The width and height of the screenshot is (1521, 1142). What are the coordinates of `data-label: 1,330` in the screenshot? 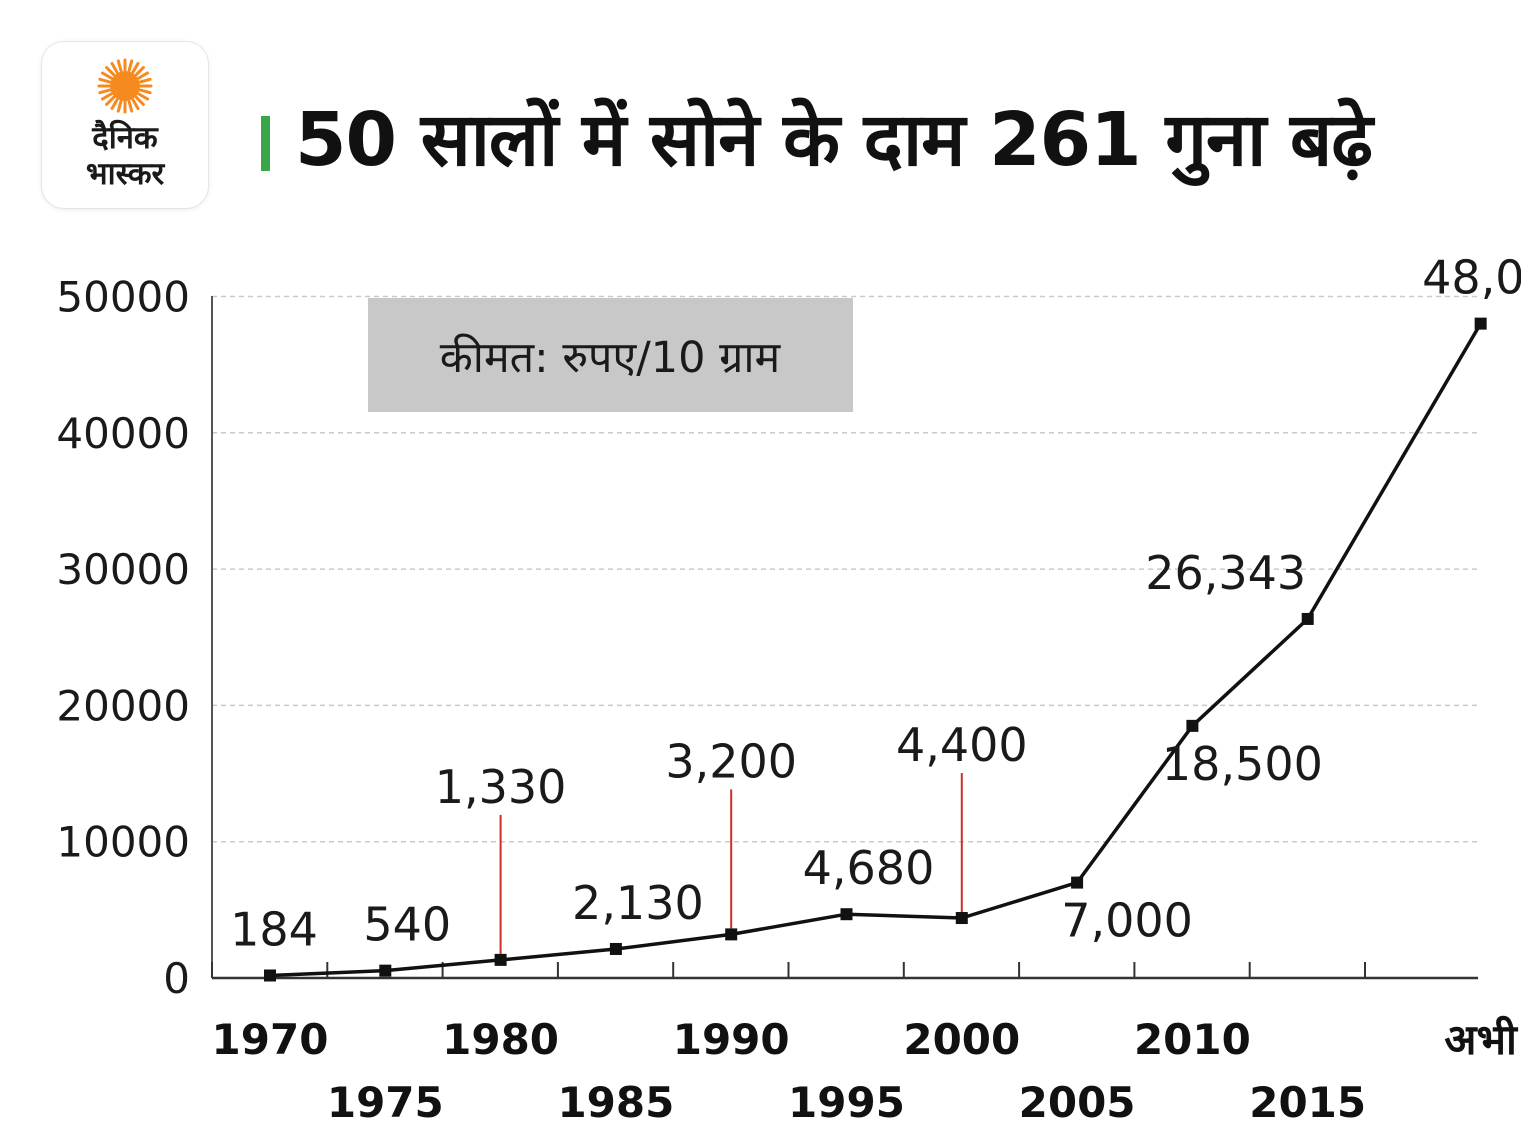 It's located at (501, 787).